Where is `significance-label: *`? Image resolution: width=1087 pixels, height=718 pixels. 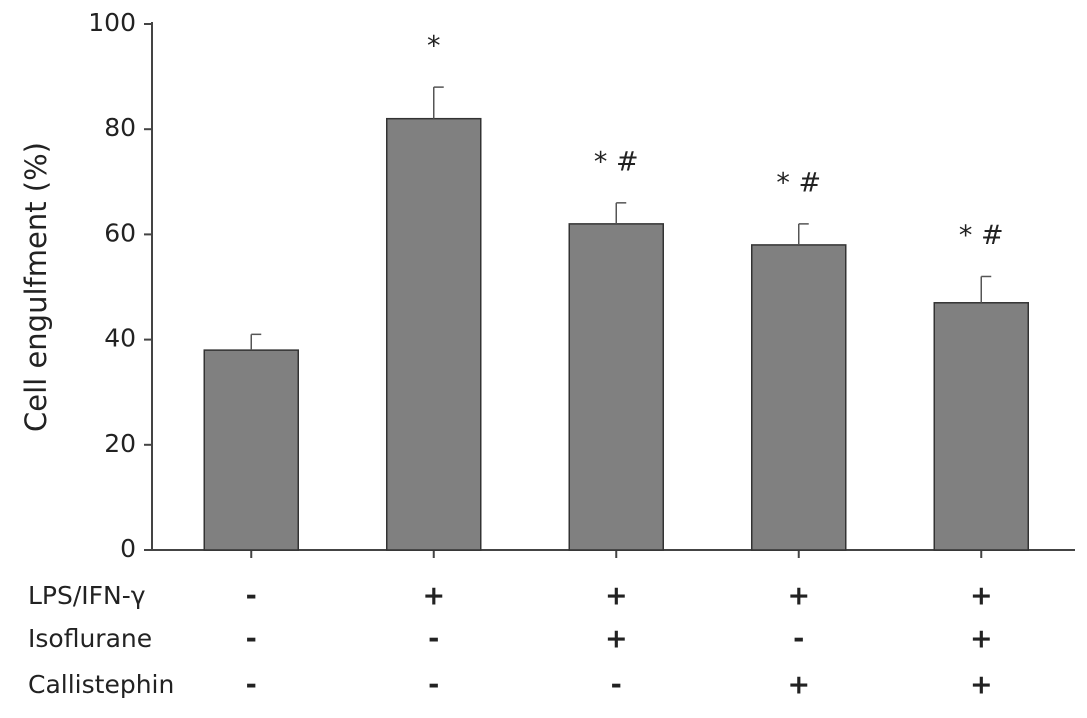 significance-label: * is located at coordinates (434, 46).